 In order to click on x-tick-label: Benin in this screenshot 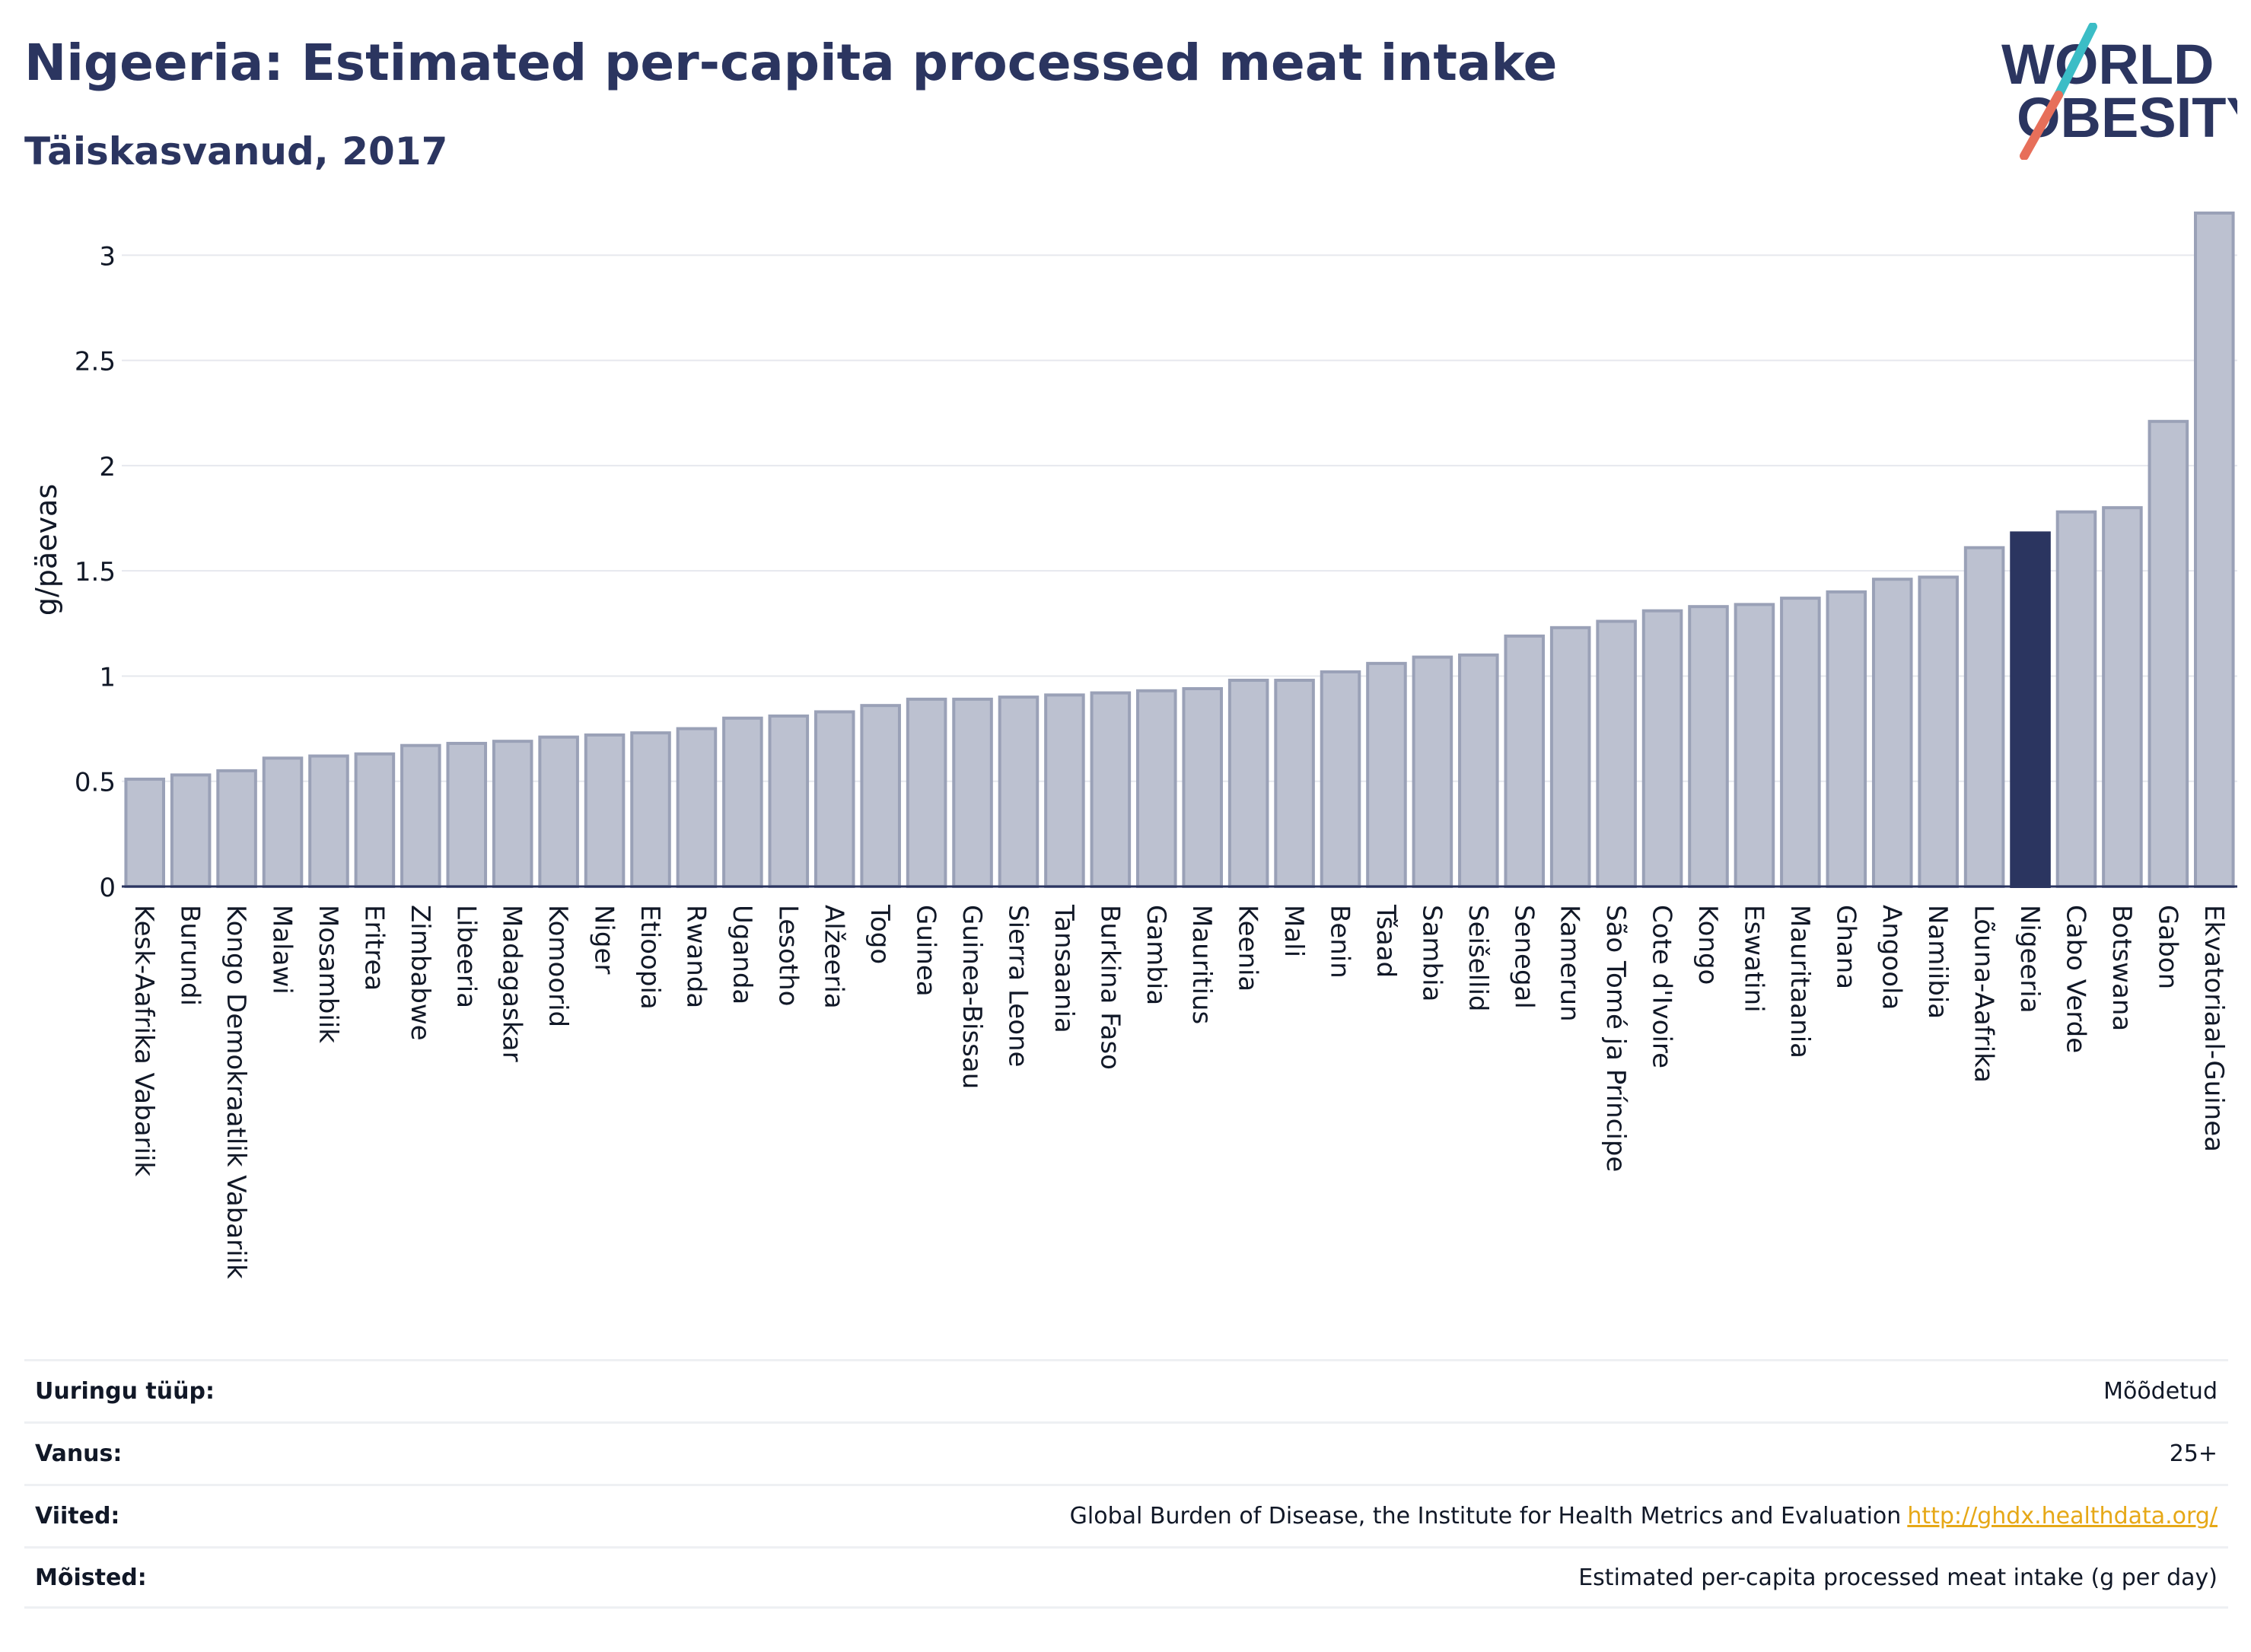, I will do `click(1340, 942)`.